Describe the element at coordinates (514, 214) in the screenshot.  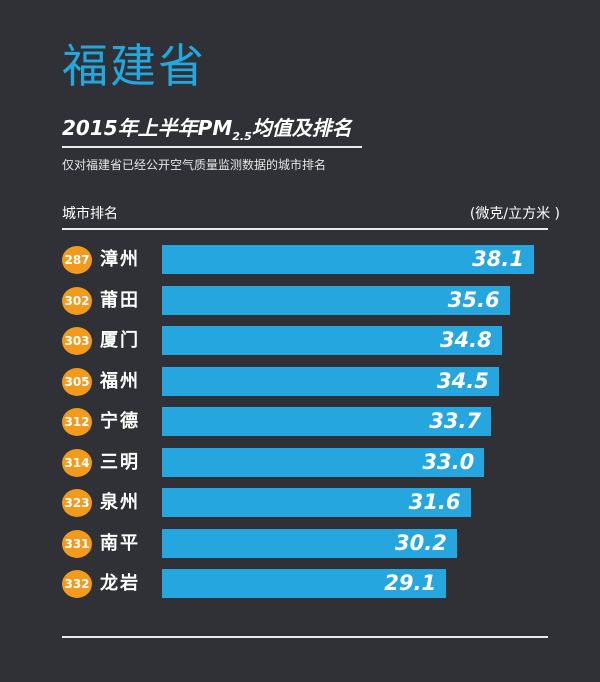
I see `column-header-unit: (微克/立方米 )` at that location.